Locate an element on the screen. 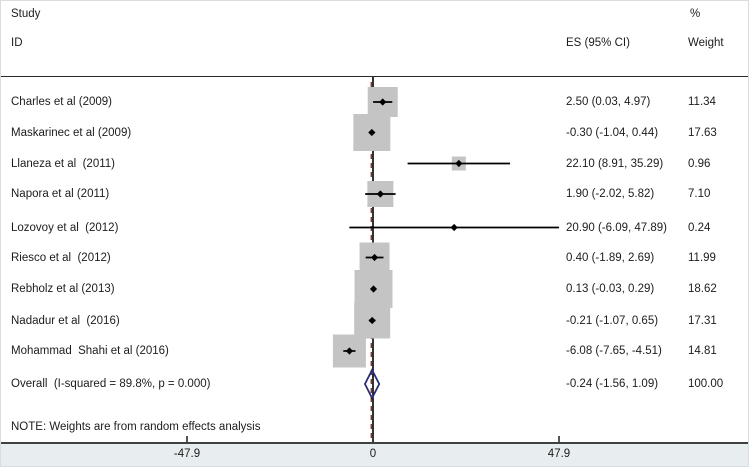 The image size is (749, 467). study-label: Riesco et al (2012) is located at coordinates (61, 257).